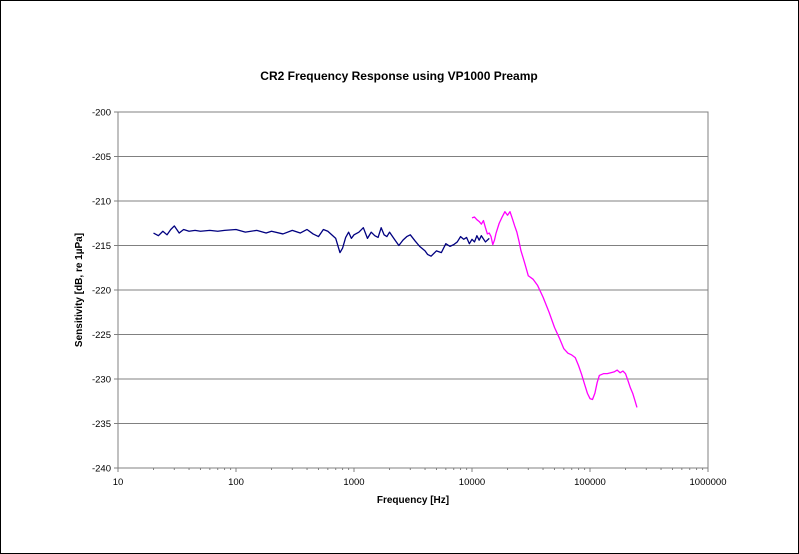 The height and width of the screenshot is (554, 799). Describe the element at coordinates (101, 202) in the screenshot. I see `y-tick-label: -210` at that location.